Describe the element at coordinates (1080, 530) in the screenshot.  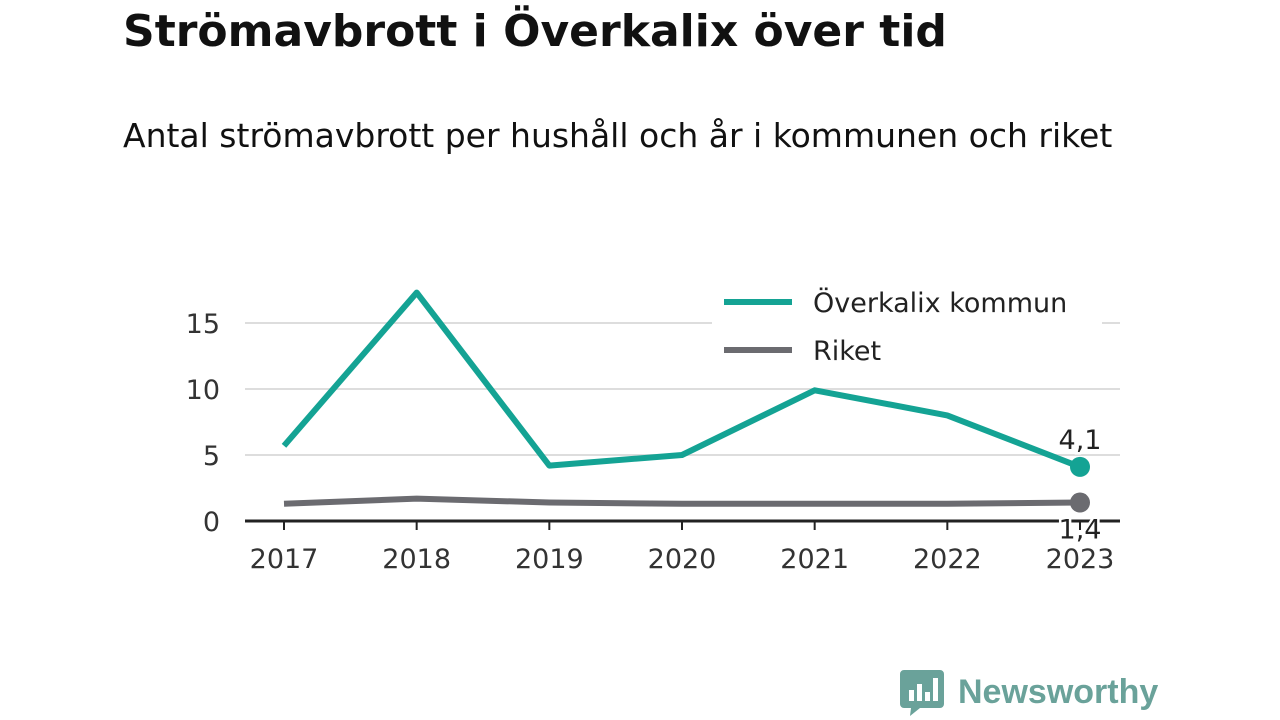
I see `series-end-label: 1,4` at that location.